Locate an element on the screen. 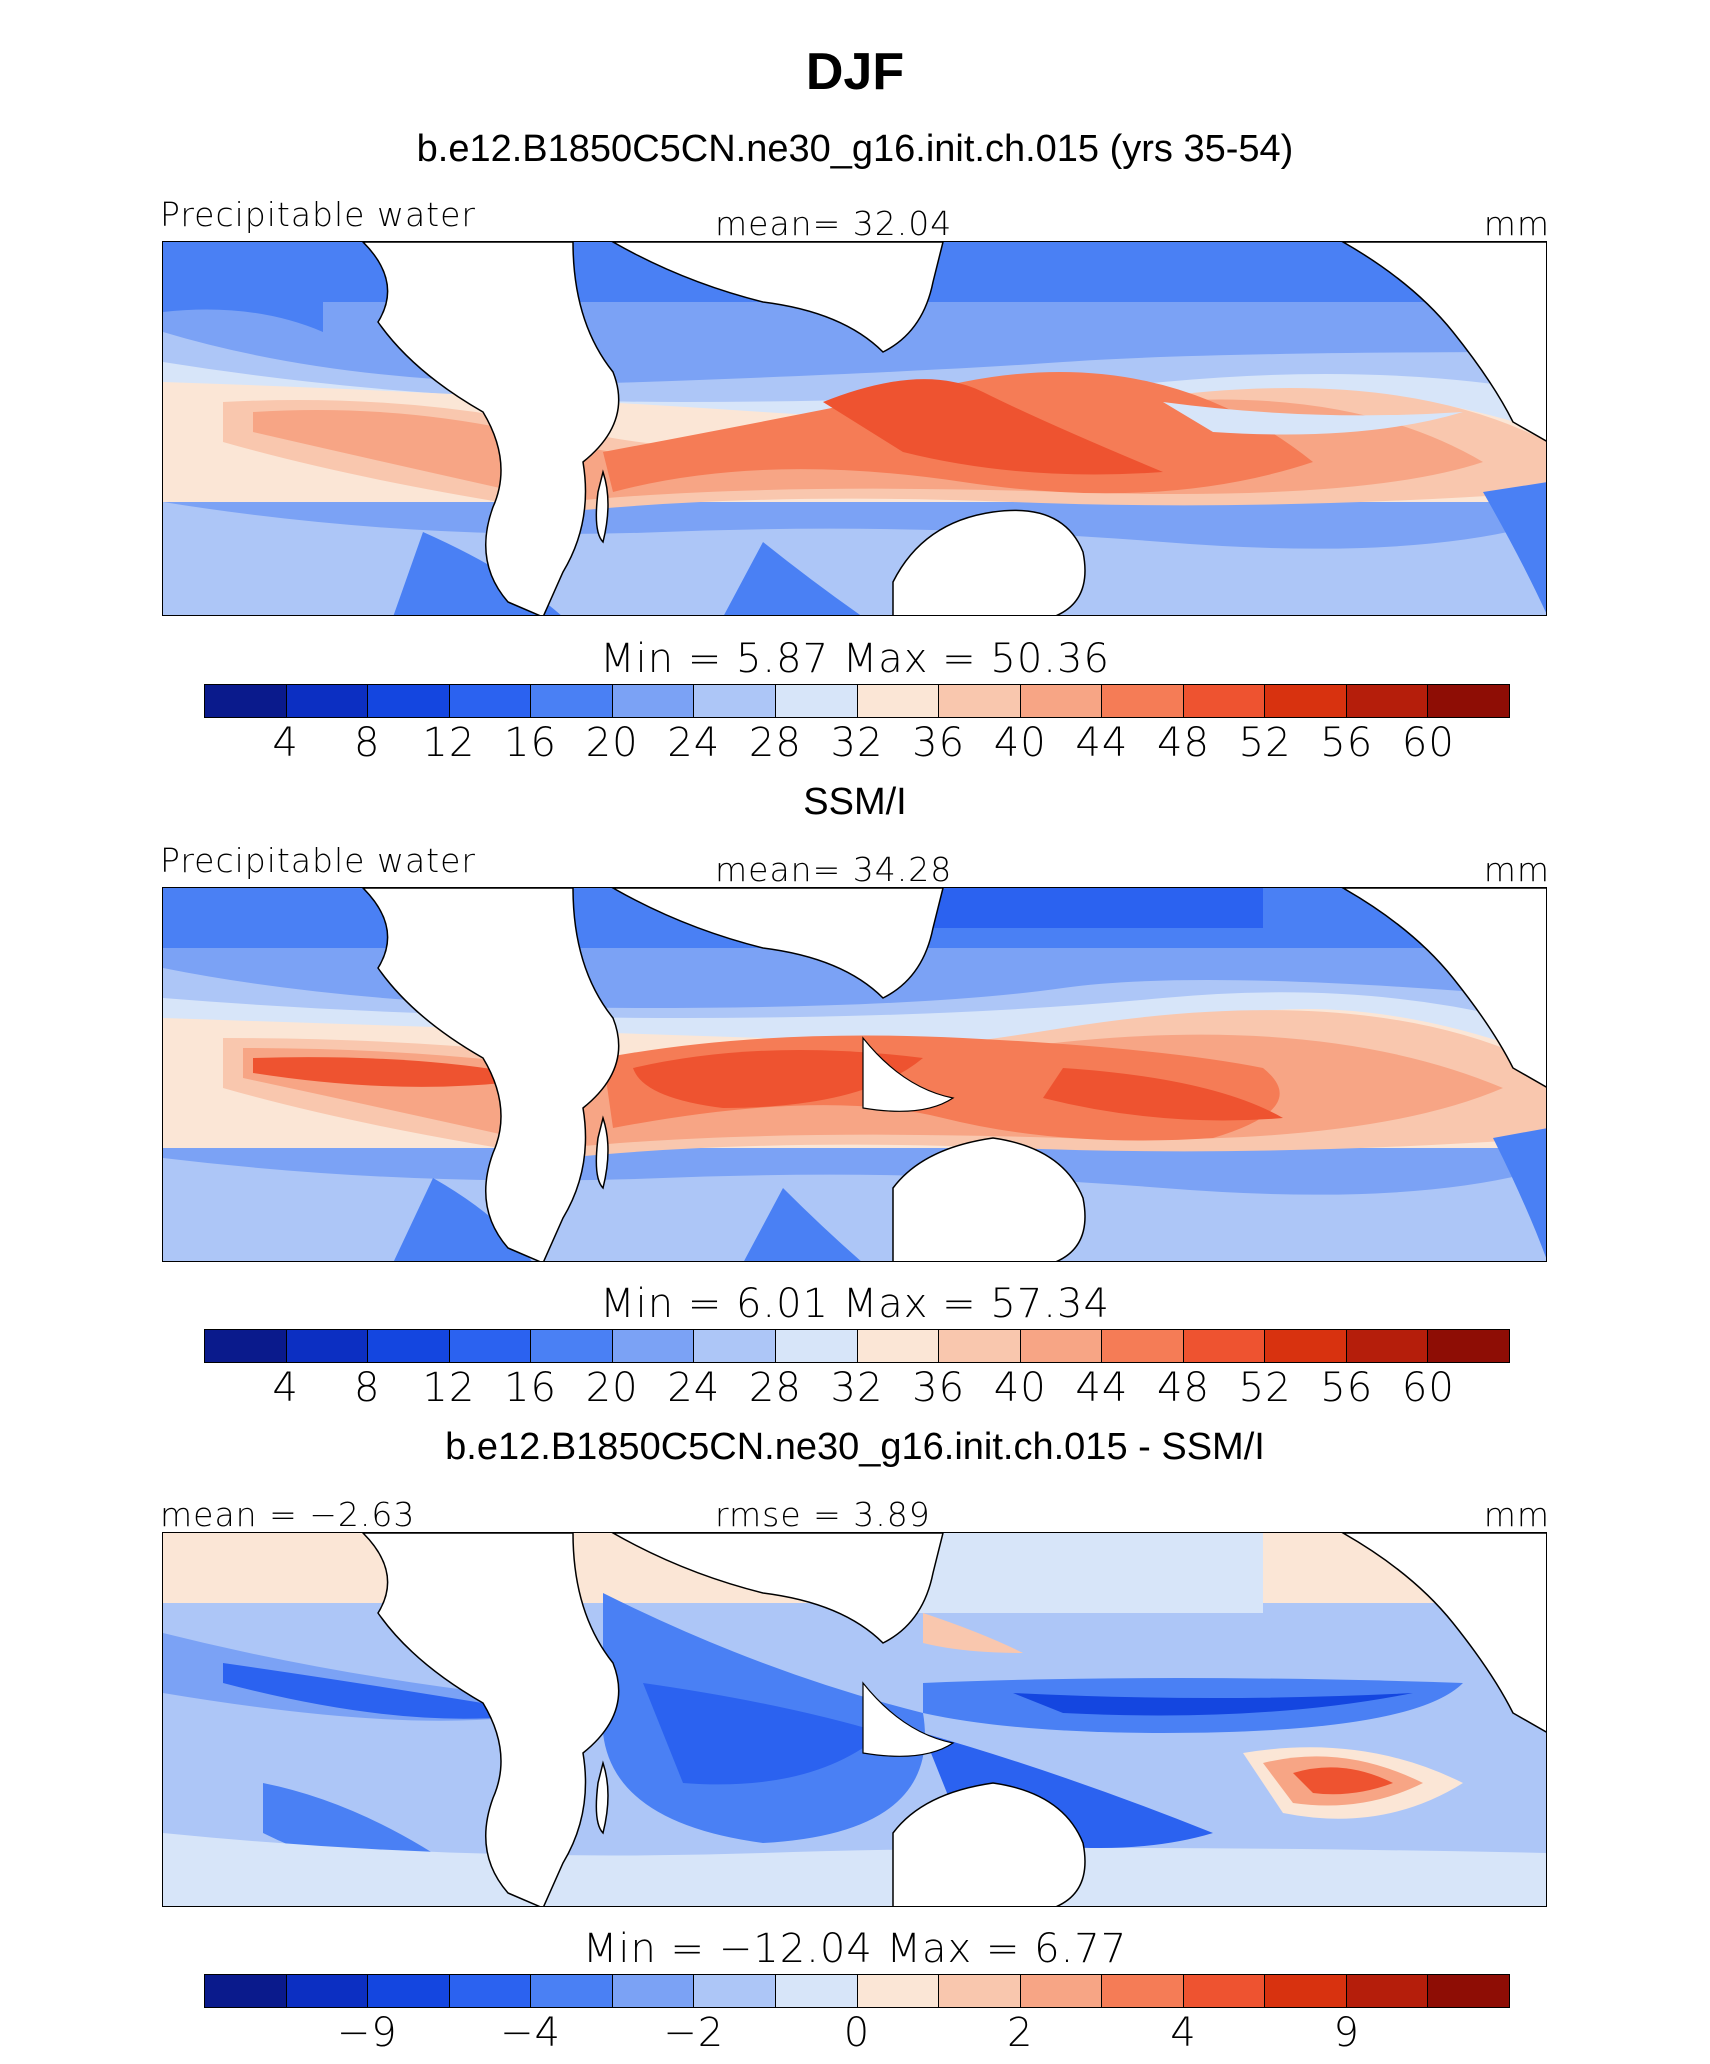  colorbar-tick-label: −9 is located at coordinates (367, 2033).